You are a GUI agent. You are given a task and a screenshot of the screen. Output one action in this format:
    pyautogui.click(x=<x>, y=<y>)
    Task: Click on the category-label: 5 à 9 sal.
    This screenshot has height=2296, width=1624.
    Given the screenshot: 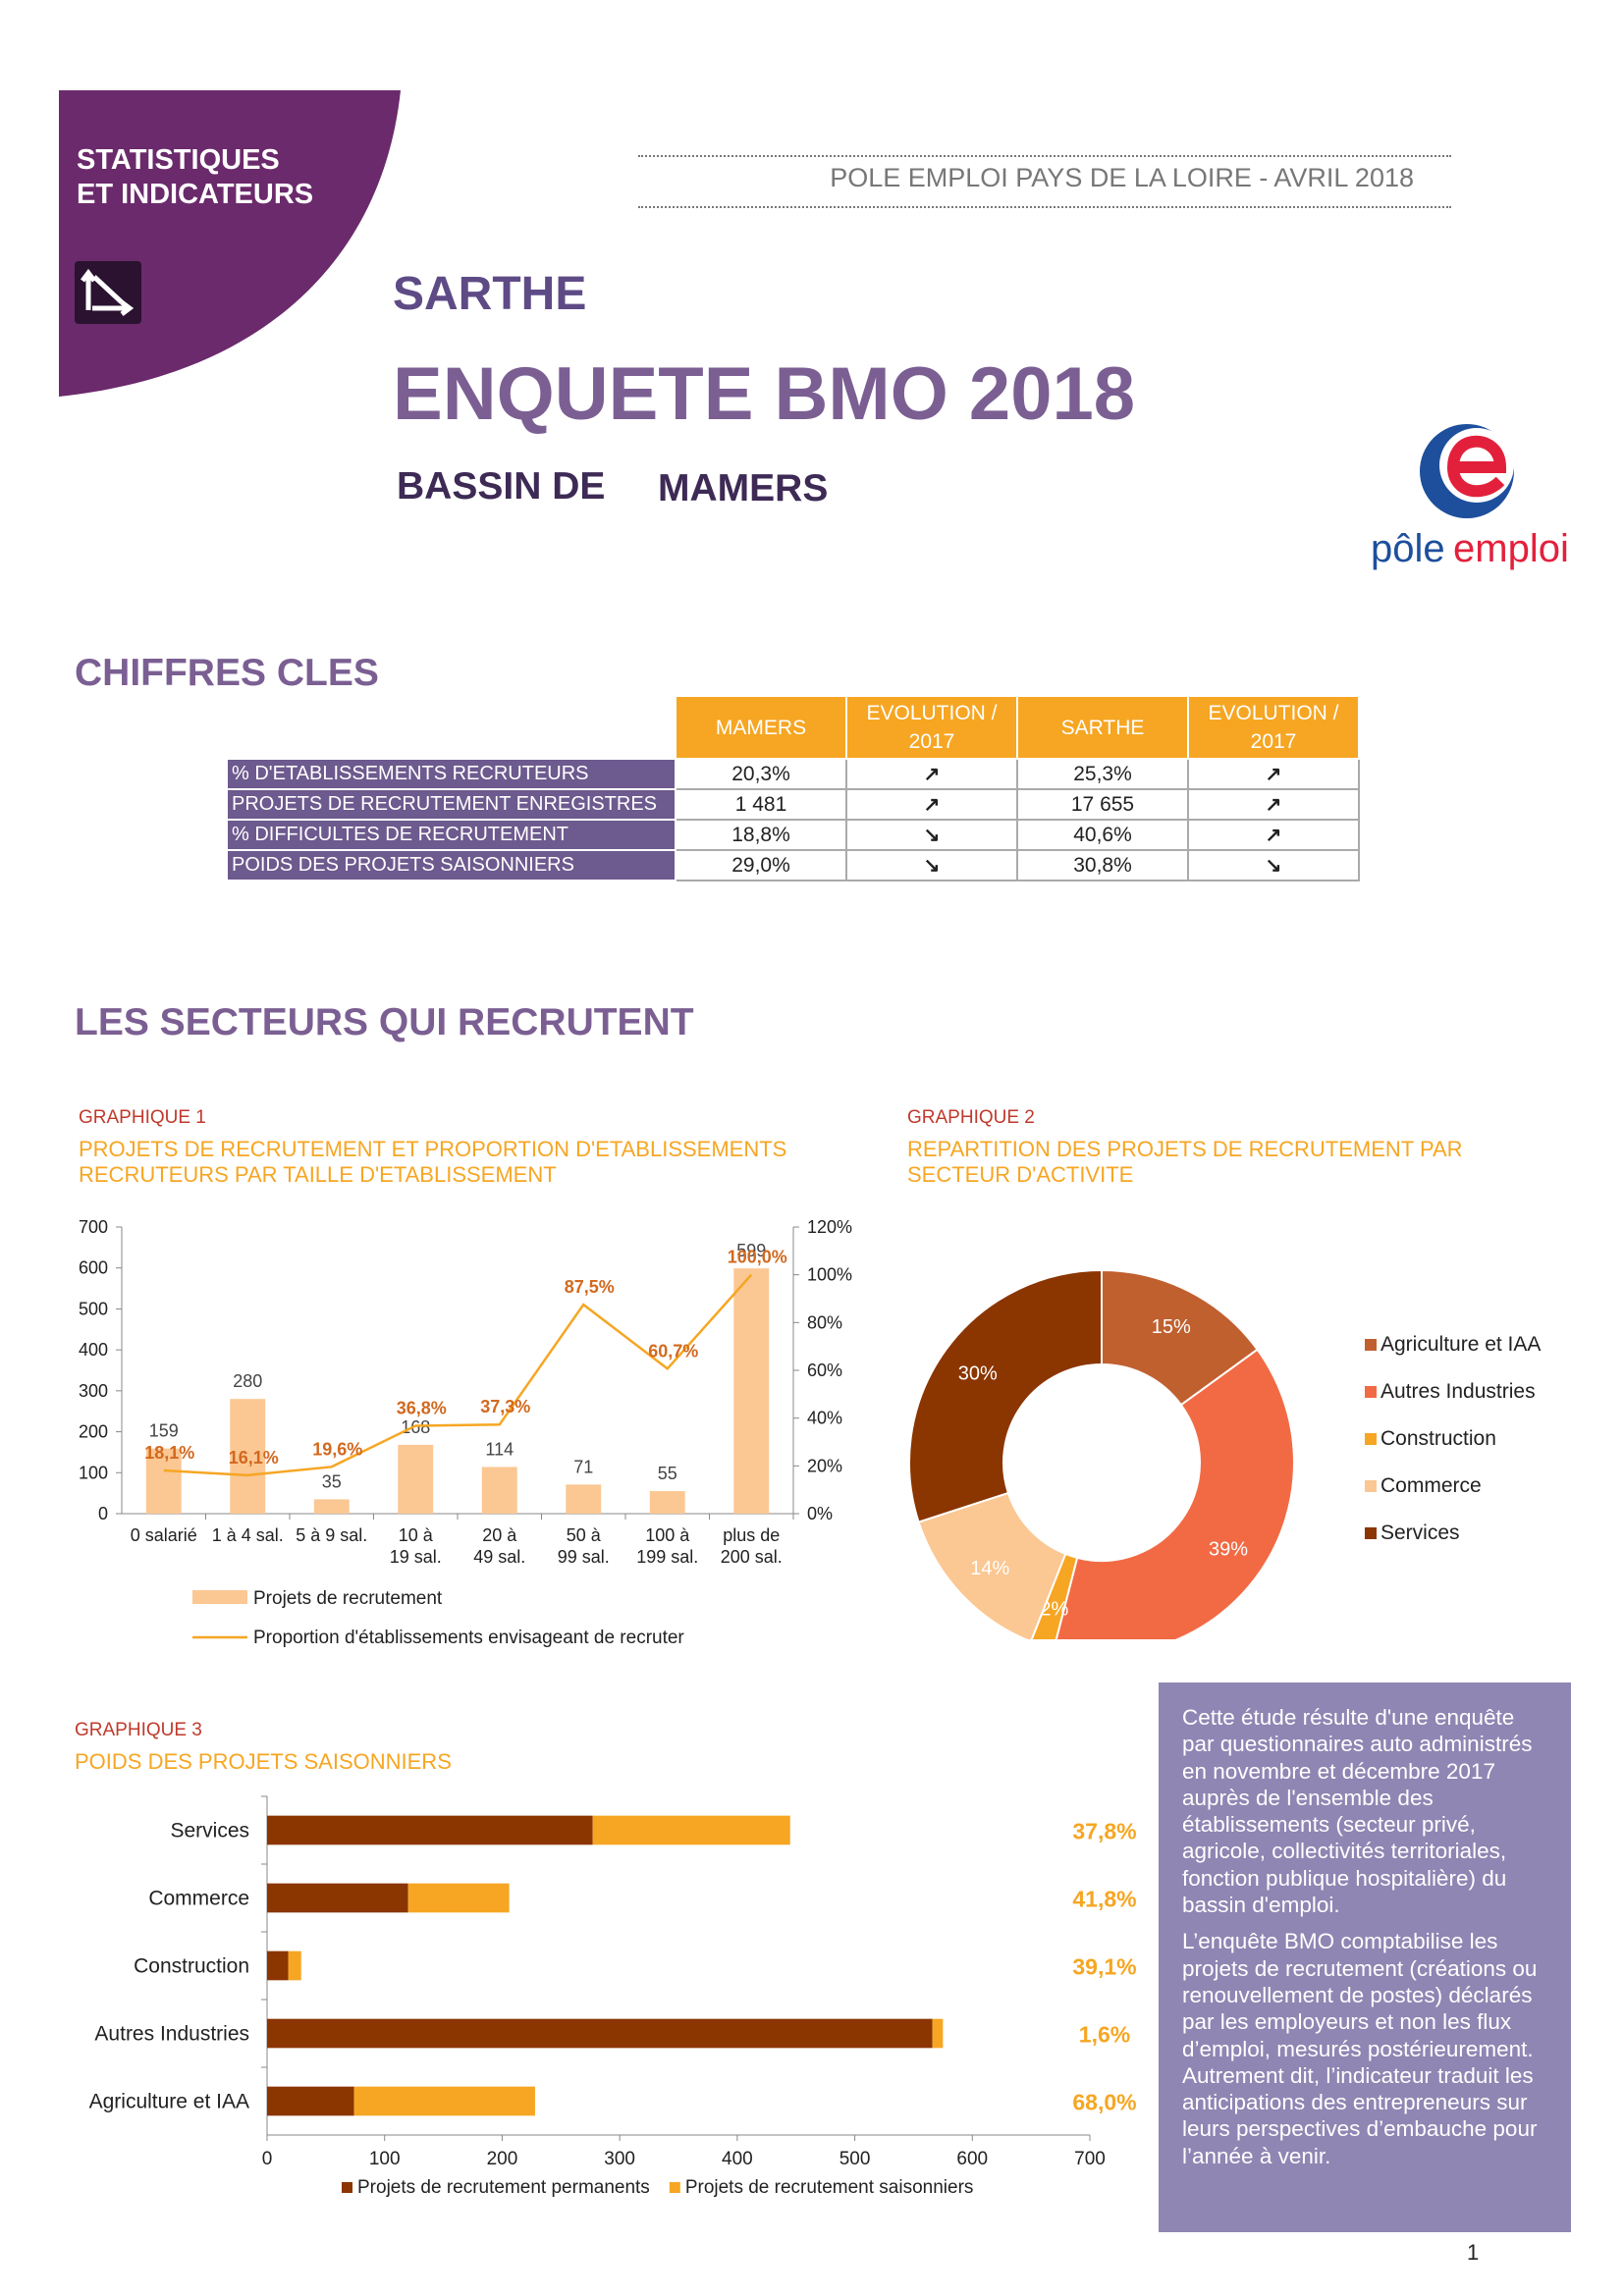 What is the action you would take?
    pyautogui.click(x=331, y=1535)
    